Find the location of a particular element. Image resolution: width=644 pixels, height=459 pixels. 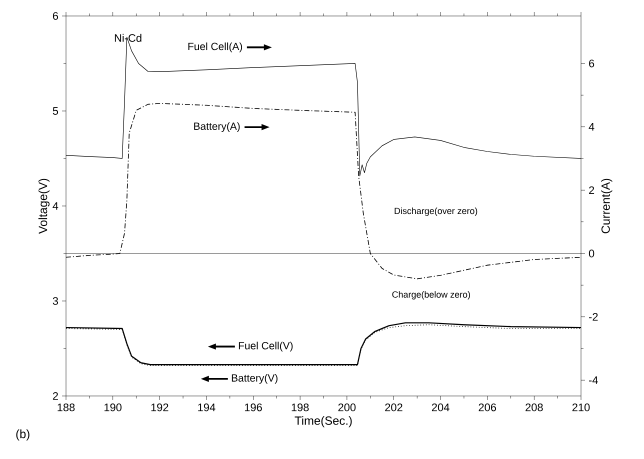

x-tick-label: 204 is located at coordinates (441, 408).